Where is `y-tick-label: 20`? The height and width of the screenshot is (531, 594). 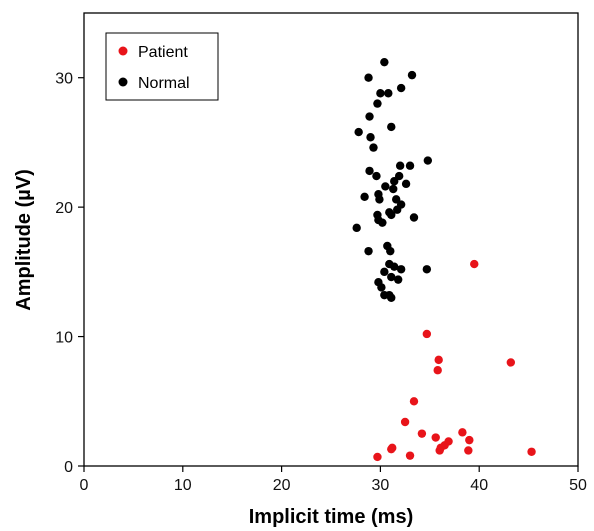
y-tick-label: 20 is located at coordinates (64, 208).